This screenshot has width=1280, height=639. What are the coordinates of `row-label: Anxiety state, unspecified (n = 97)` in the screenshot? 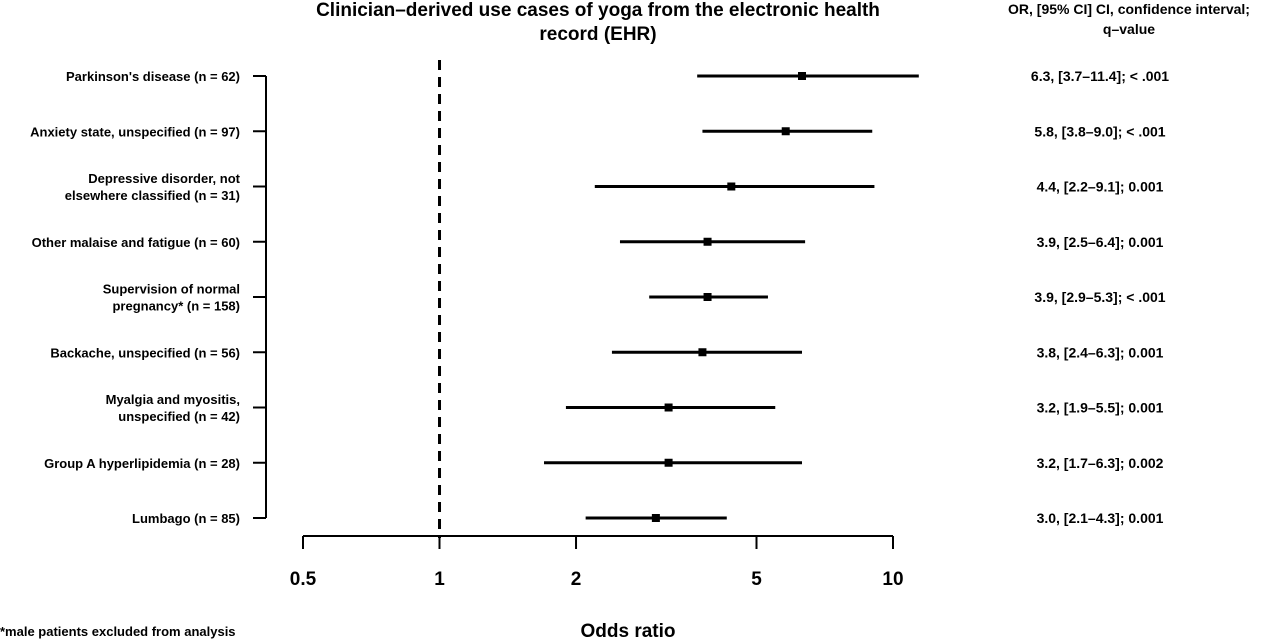 It's located at (135, 131).